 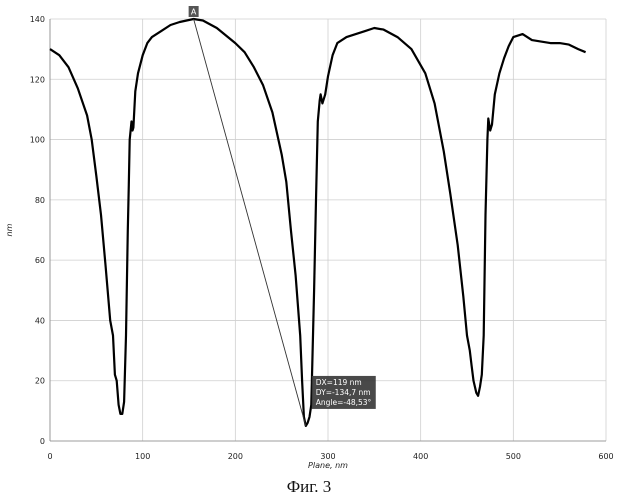 I want to click on figure-caption: Фиг. 3, so click(x=309, y=486).